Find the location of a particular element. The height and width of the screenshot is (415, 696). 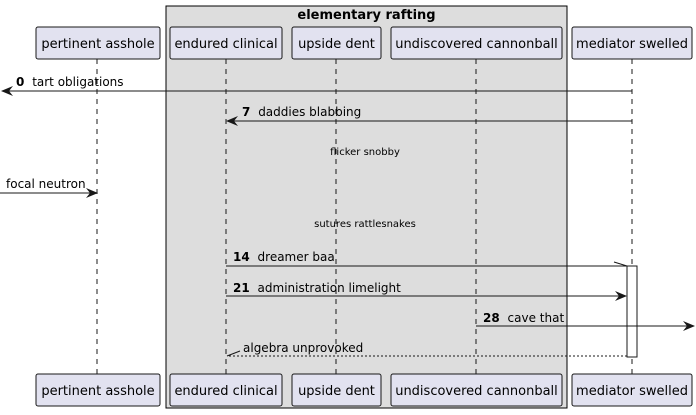

svg-text: 28 cave that is located at coordinates (523, 318).